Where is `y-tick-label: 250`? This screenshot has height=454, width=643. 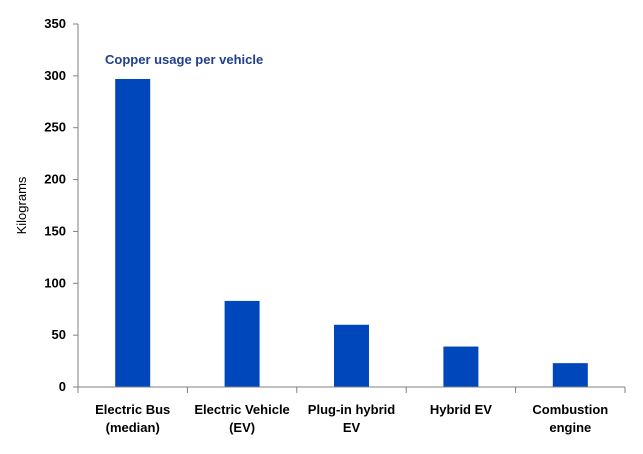
y-tick-label: 250 is located at coordinates (55, 127).